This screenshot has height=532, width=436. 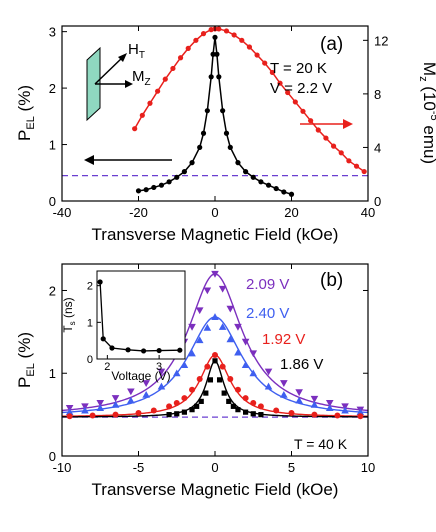 I want to click on inset-y-tick-label: 2, so click(x=90, y=287).